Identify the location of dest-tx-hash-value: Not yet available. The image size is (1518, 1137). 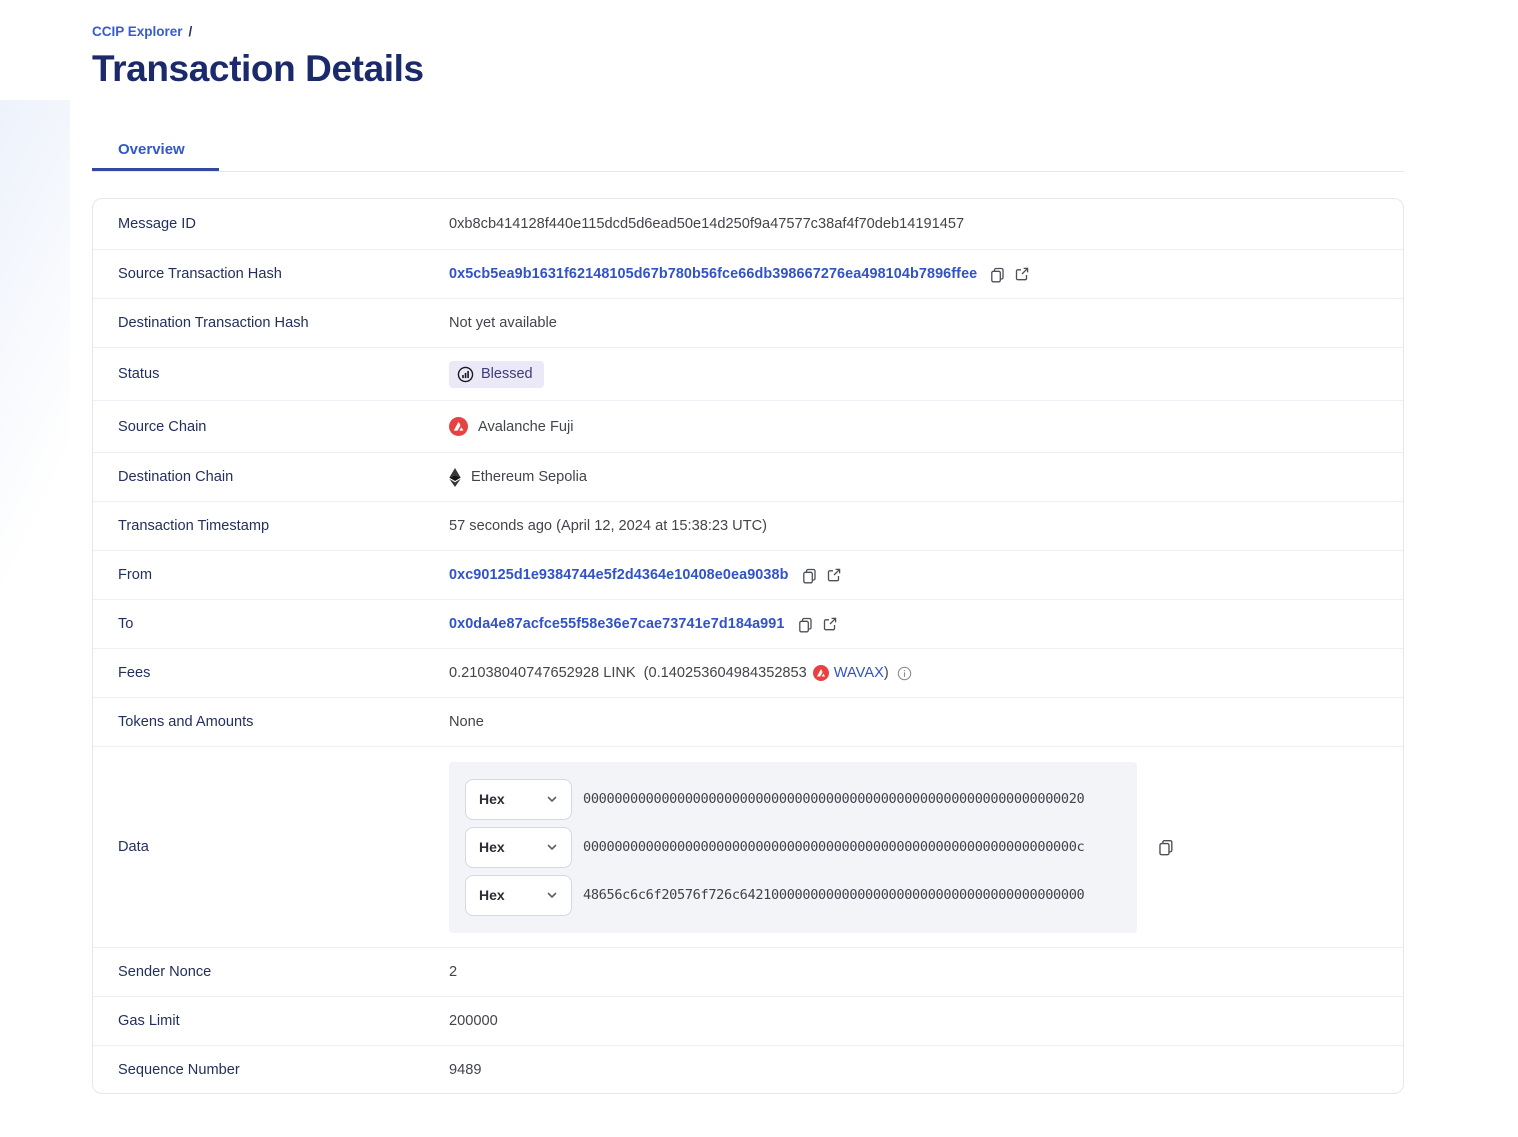
(503, 323).